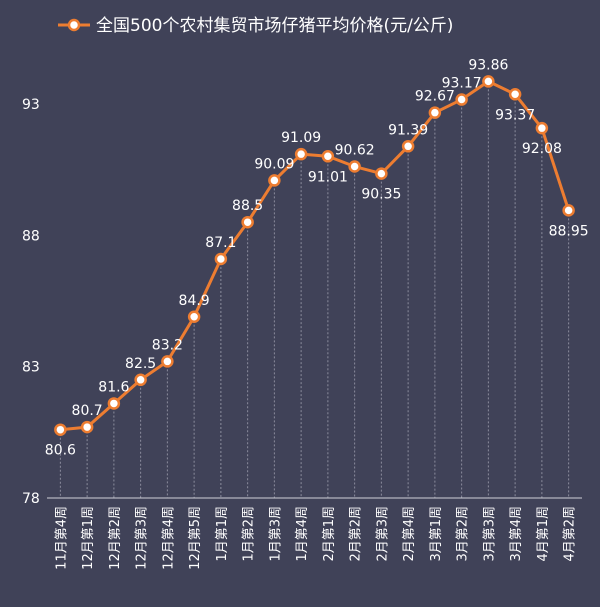 The image size is (600, 607). Describe the element at coordinates (247, 206) in the screenshot. I see `data-label: 88.5` at that location.